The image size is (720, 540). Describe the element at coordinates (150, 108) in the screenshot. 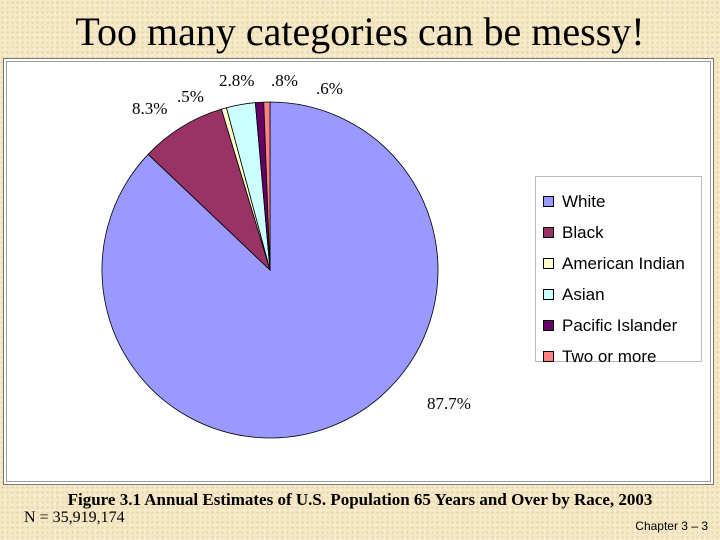

I see `data-label-black: 8.3%` at that location.